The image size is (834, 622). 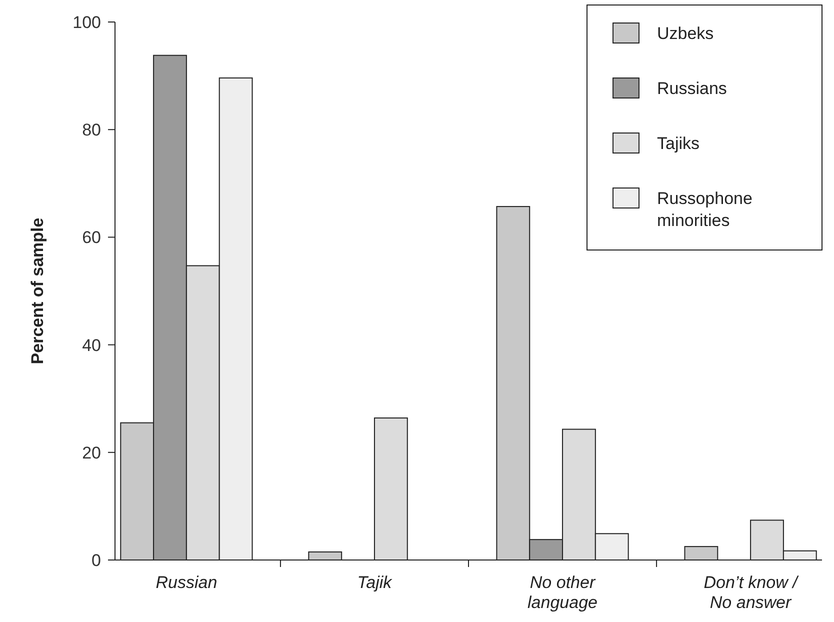 What do you see at coordinates (91, 130) in the screenshot?
I see `y-tick-label: 80` at bounding box center [91, 130].